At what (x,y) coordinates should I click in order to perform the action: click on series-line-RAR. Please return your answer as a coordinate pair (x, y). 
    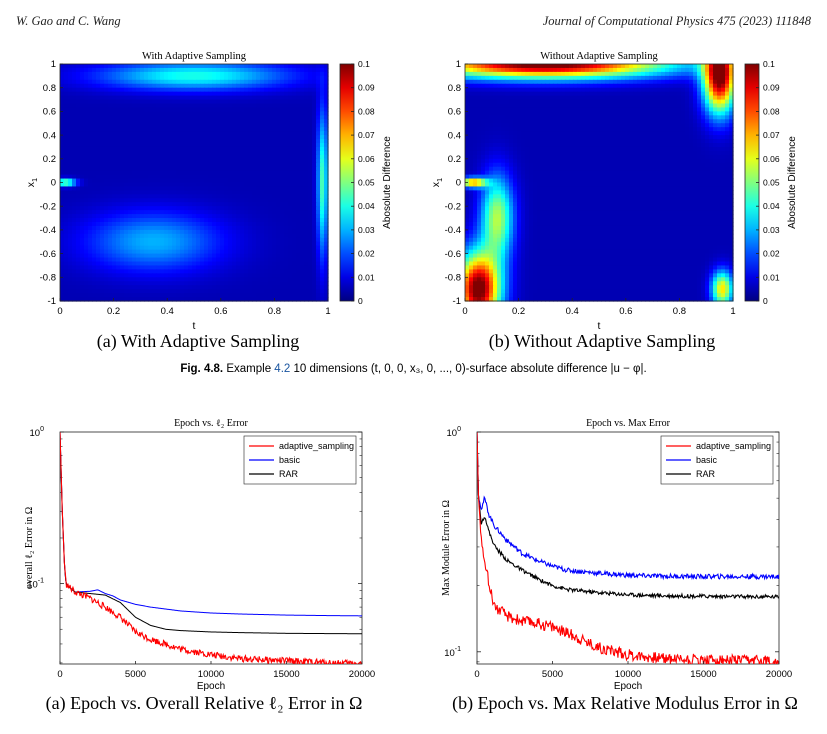
    Looking at the image, I should click on (628, 516).